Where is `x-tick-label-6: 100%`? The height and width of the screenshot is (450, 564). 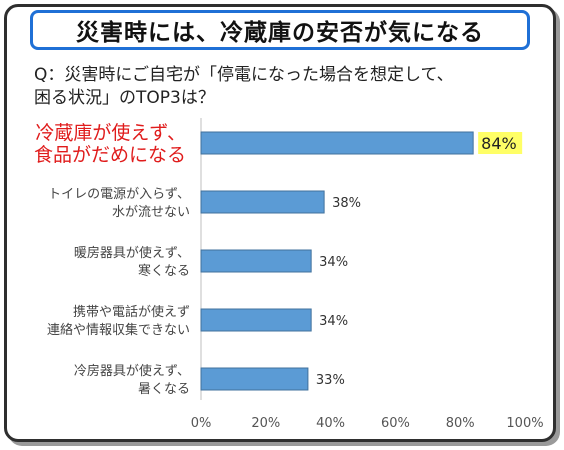
x-tick-label-6: 100% is located at coordinates (524, 423).